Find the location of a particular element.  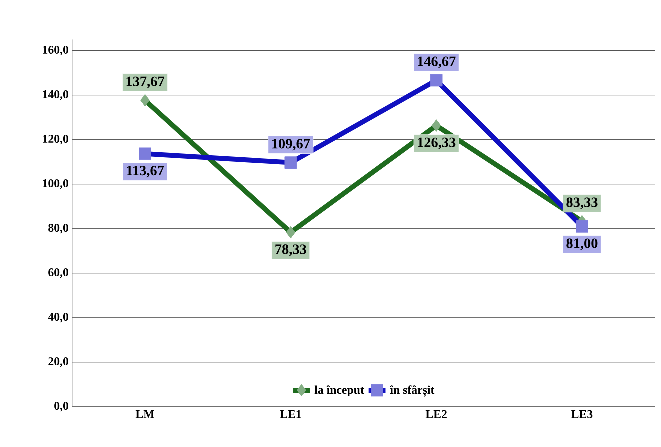

x-tick-label: LE2 is located at coordinates (436, 414).